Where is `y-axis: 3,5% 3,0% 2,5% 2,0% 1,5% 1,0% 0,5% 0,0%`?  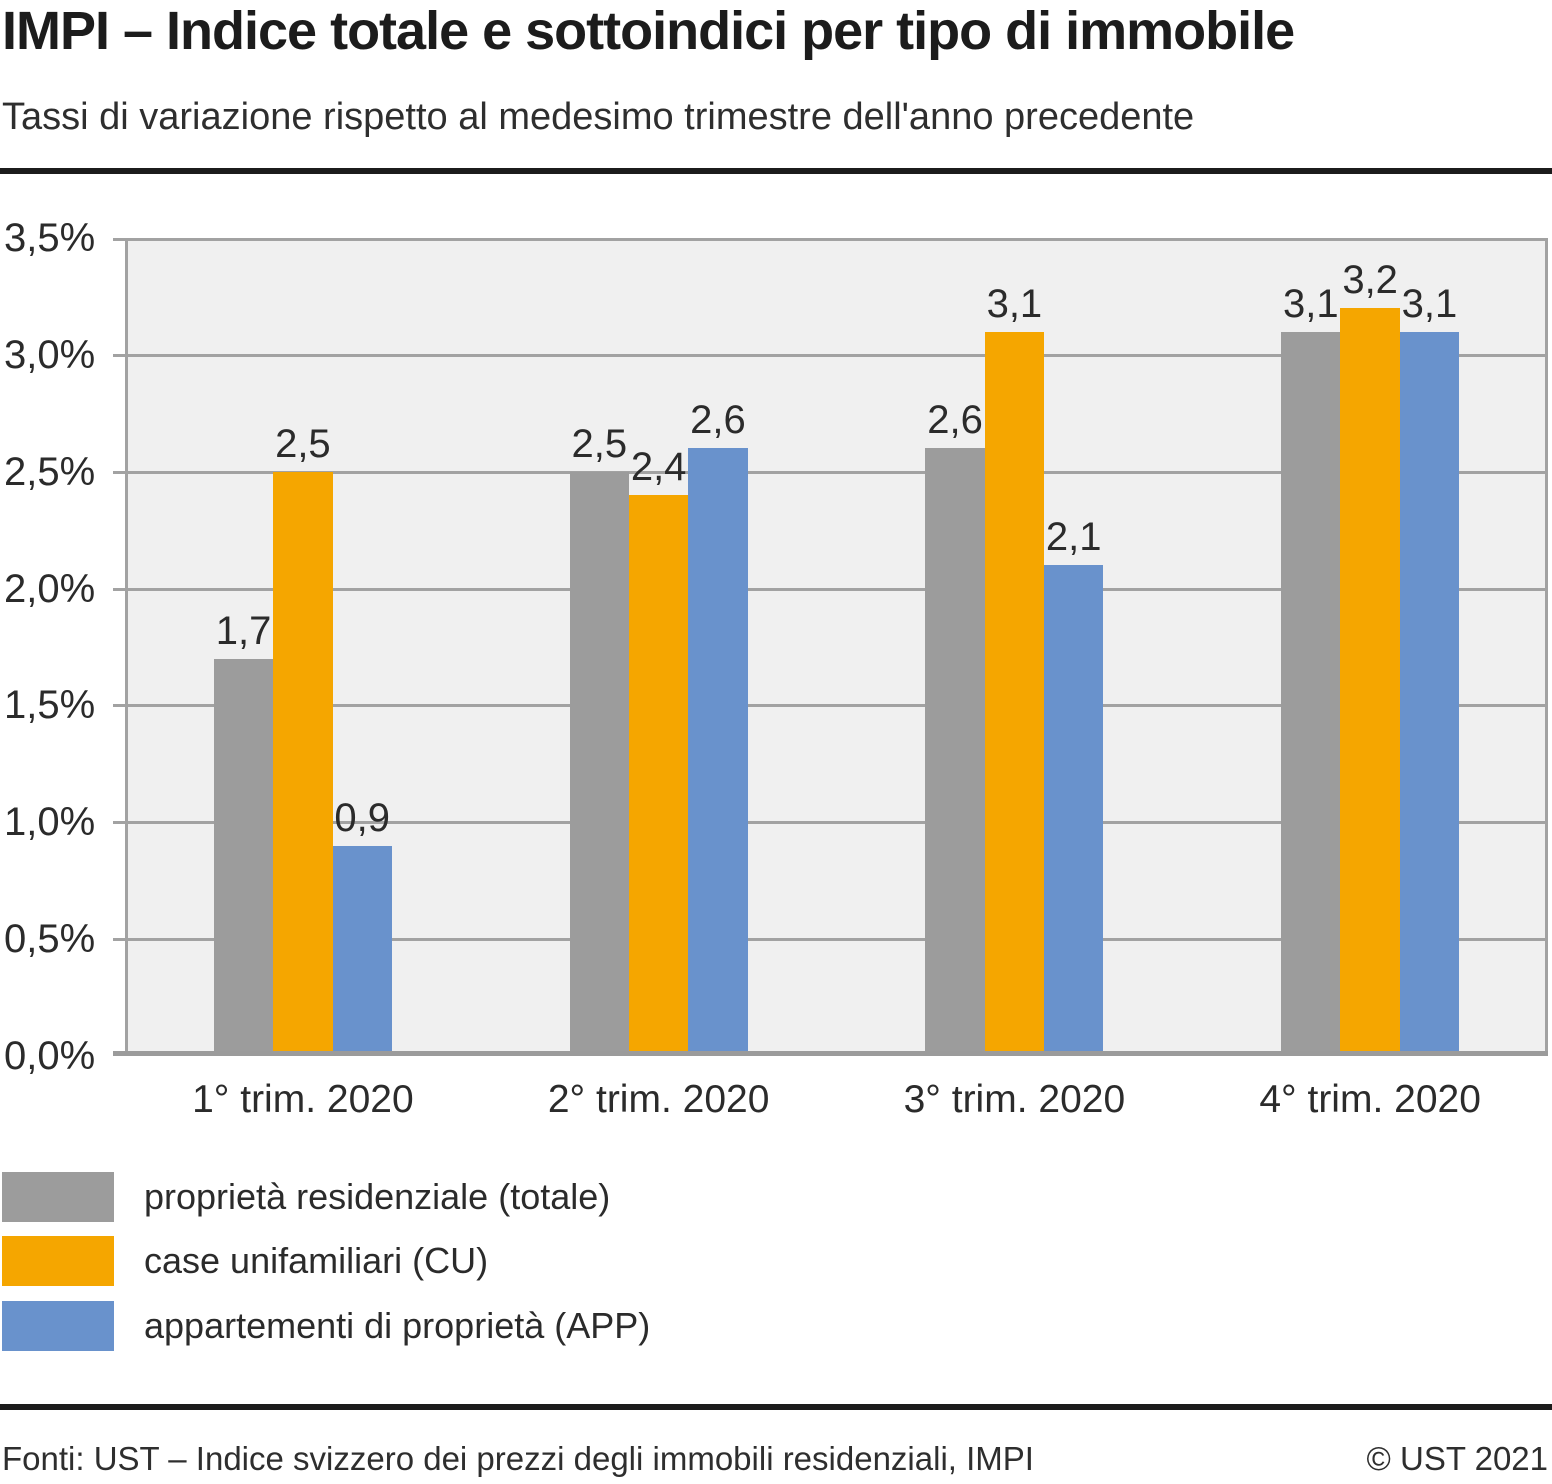
y-axis: 3,5% 3,0% 2,5% 2,0% 1,5% 1,0% 0,5% 0,0% is located at coordinates (54, 647).